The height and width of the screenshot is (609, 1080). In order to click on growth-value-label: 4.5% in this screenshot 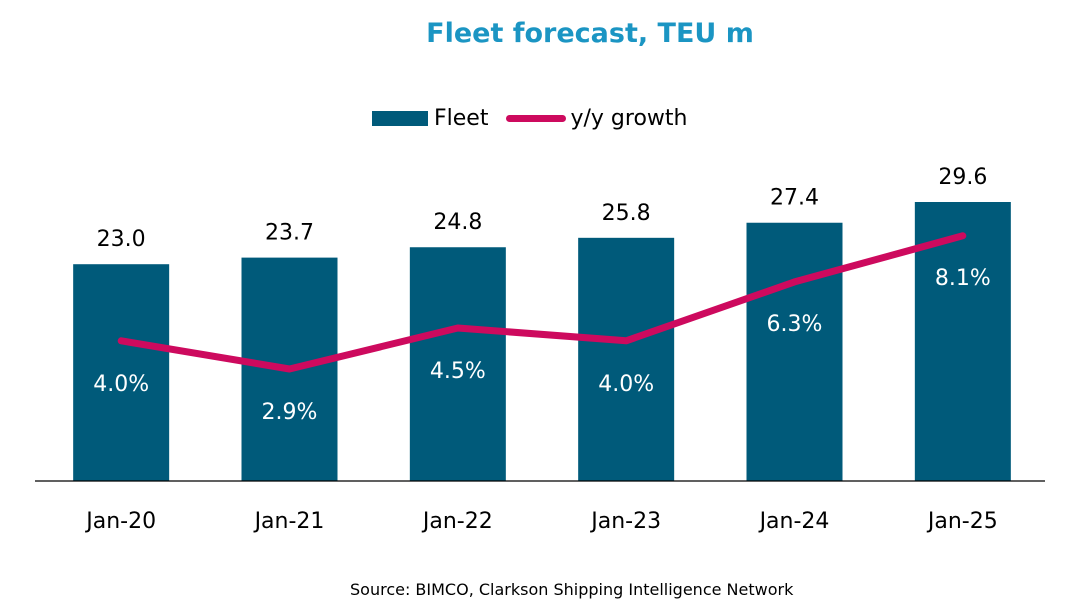, I will do `click(458, 371)`.